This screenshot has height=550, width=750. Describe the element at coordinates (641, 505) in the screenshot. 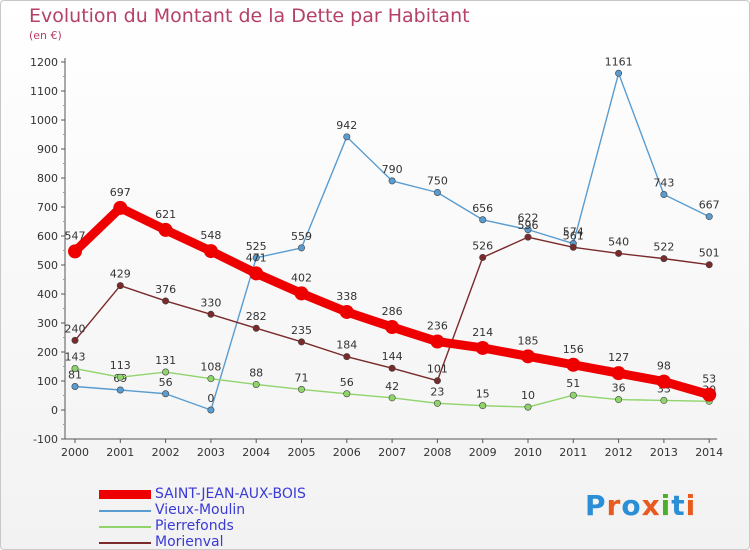

I see `proxiti-logo: Proxiti` at that location.